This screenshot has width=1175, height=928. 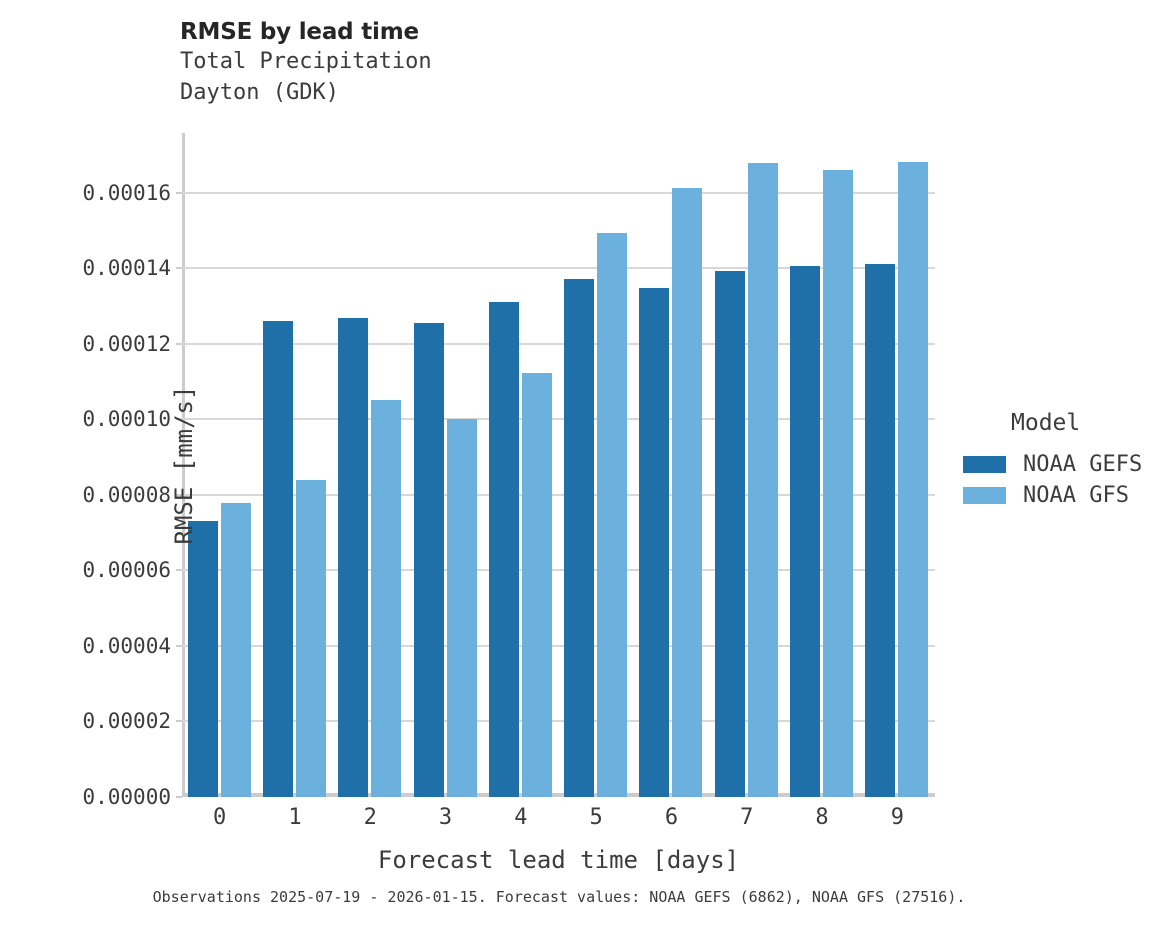 What do you see at coordinates (126, 721) in the screenshot?
I see `y-tick-label: 0.00002` at bounding box center [126, 721].